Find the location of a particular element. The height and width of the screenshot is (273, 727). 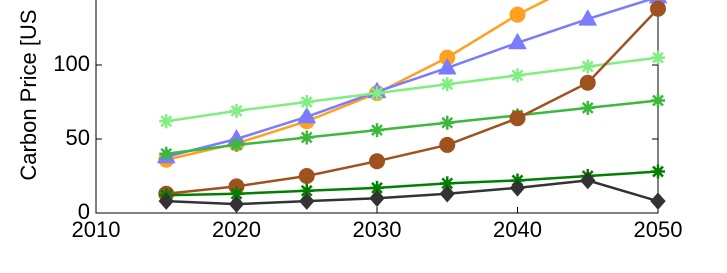

x-tick-label: 2040 is located at coordinates (517, 229).